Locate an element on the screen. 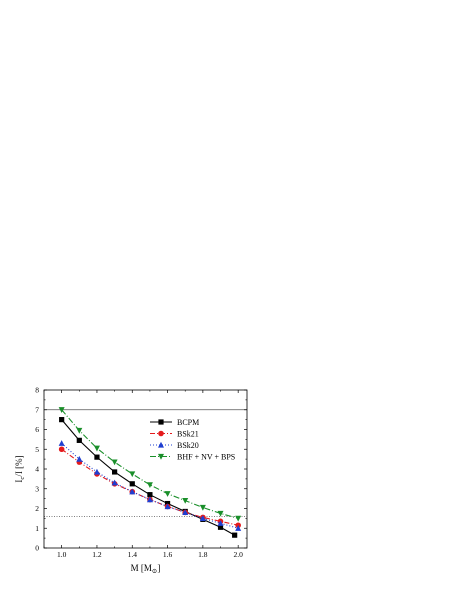 Image resolution: width=460 pixels, height=595 pixels. legend-marker-bcpm is located at coordinates (161, 422).